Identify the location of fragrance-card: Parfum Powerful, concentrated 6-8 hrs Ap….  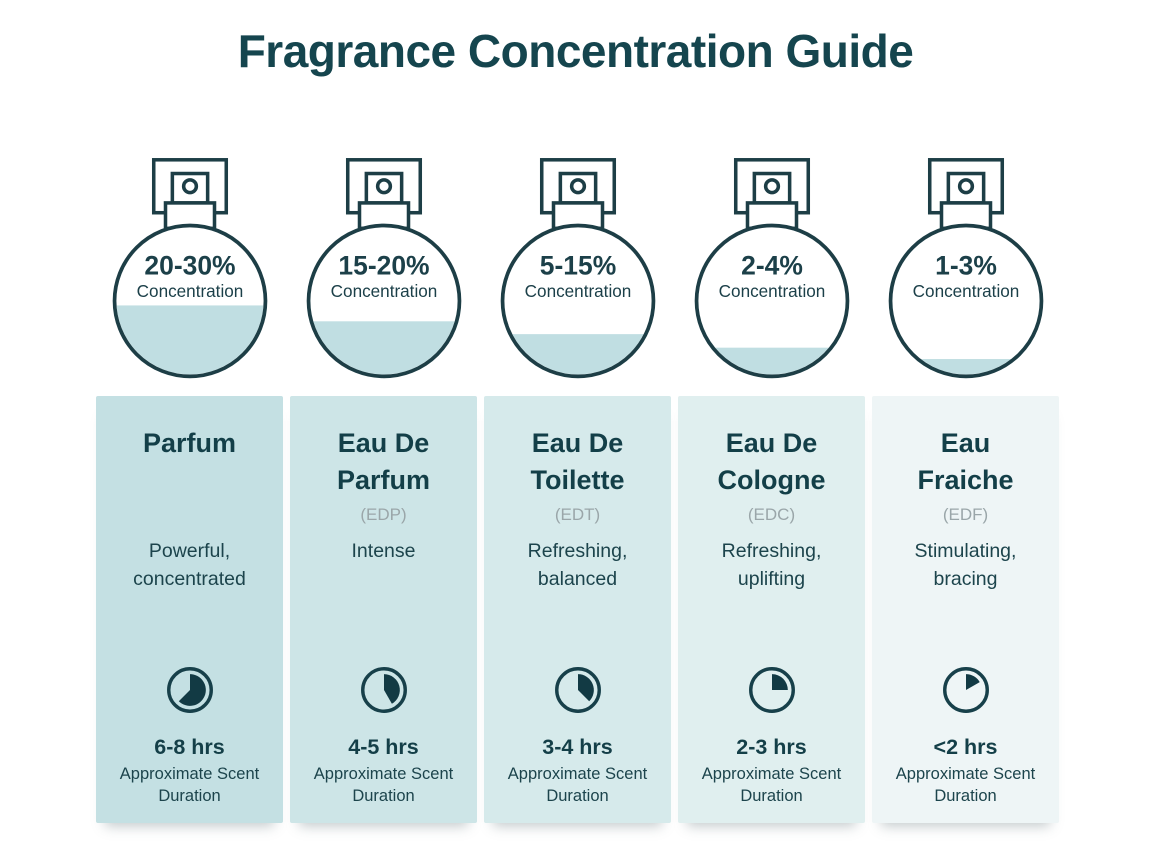
(189, 609).